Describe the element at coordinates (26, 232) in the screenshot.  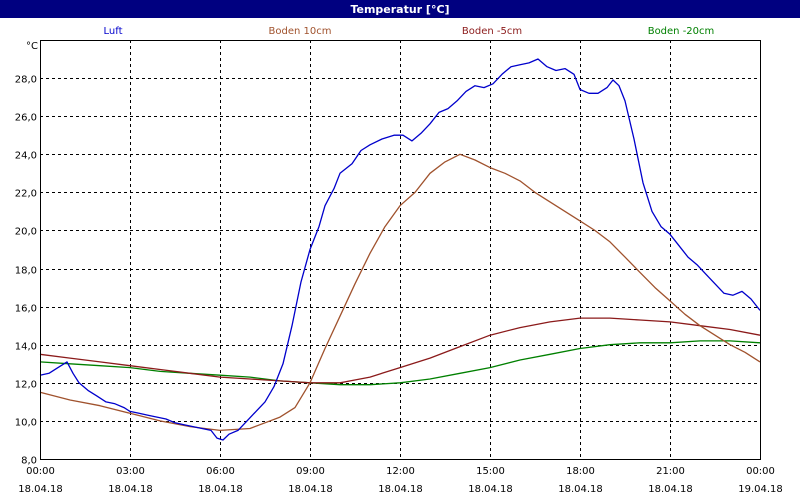
I see `y-tick-label: 20,0` at that location.